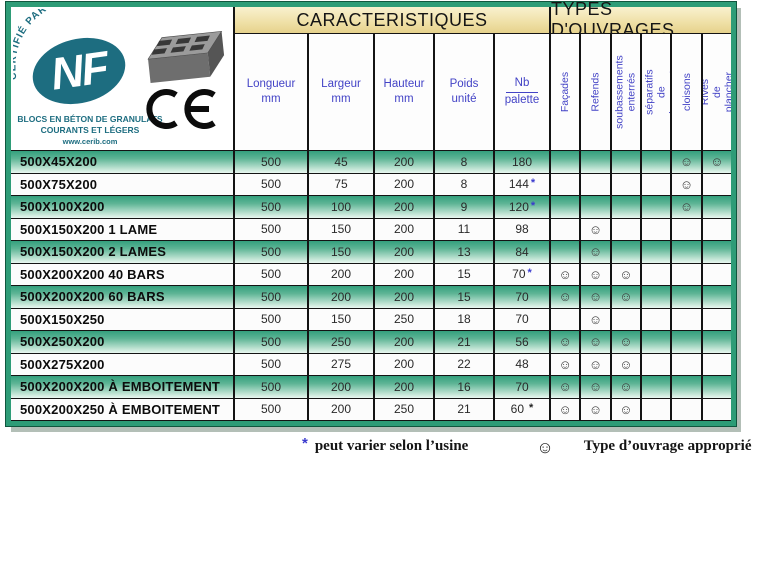 Image resolution: width=768 pixels, height=562 pixels. What do you see at coordinates (464, 99) in the screenshot?
I see `header-line: unité` at bounding box center [464, 99].